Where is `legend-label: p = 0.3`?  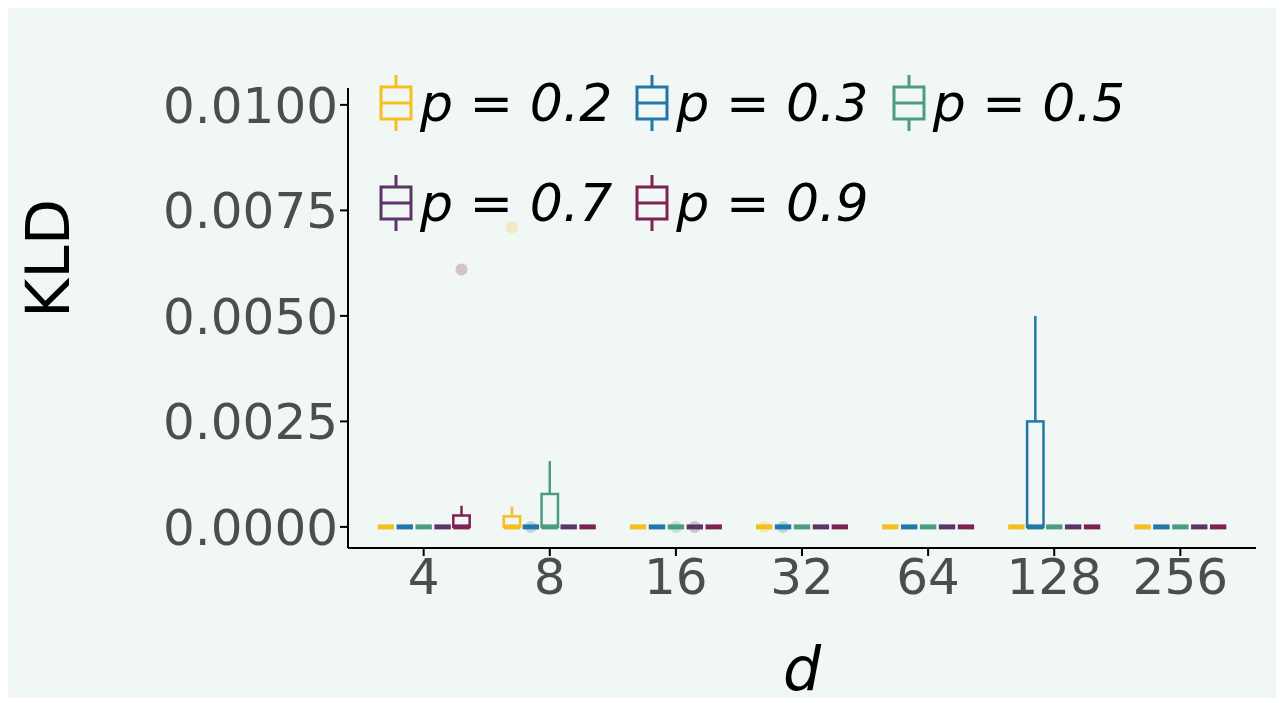 legend-label: p = 0.3 is located at coordinates (772, 103).